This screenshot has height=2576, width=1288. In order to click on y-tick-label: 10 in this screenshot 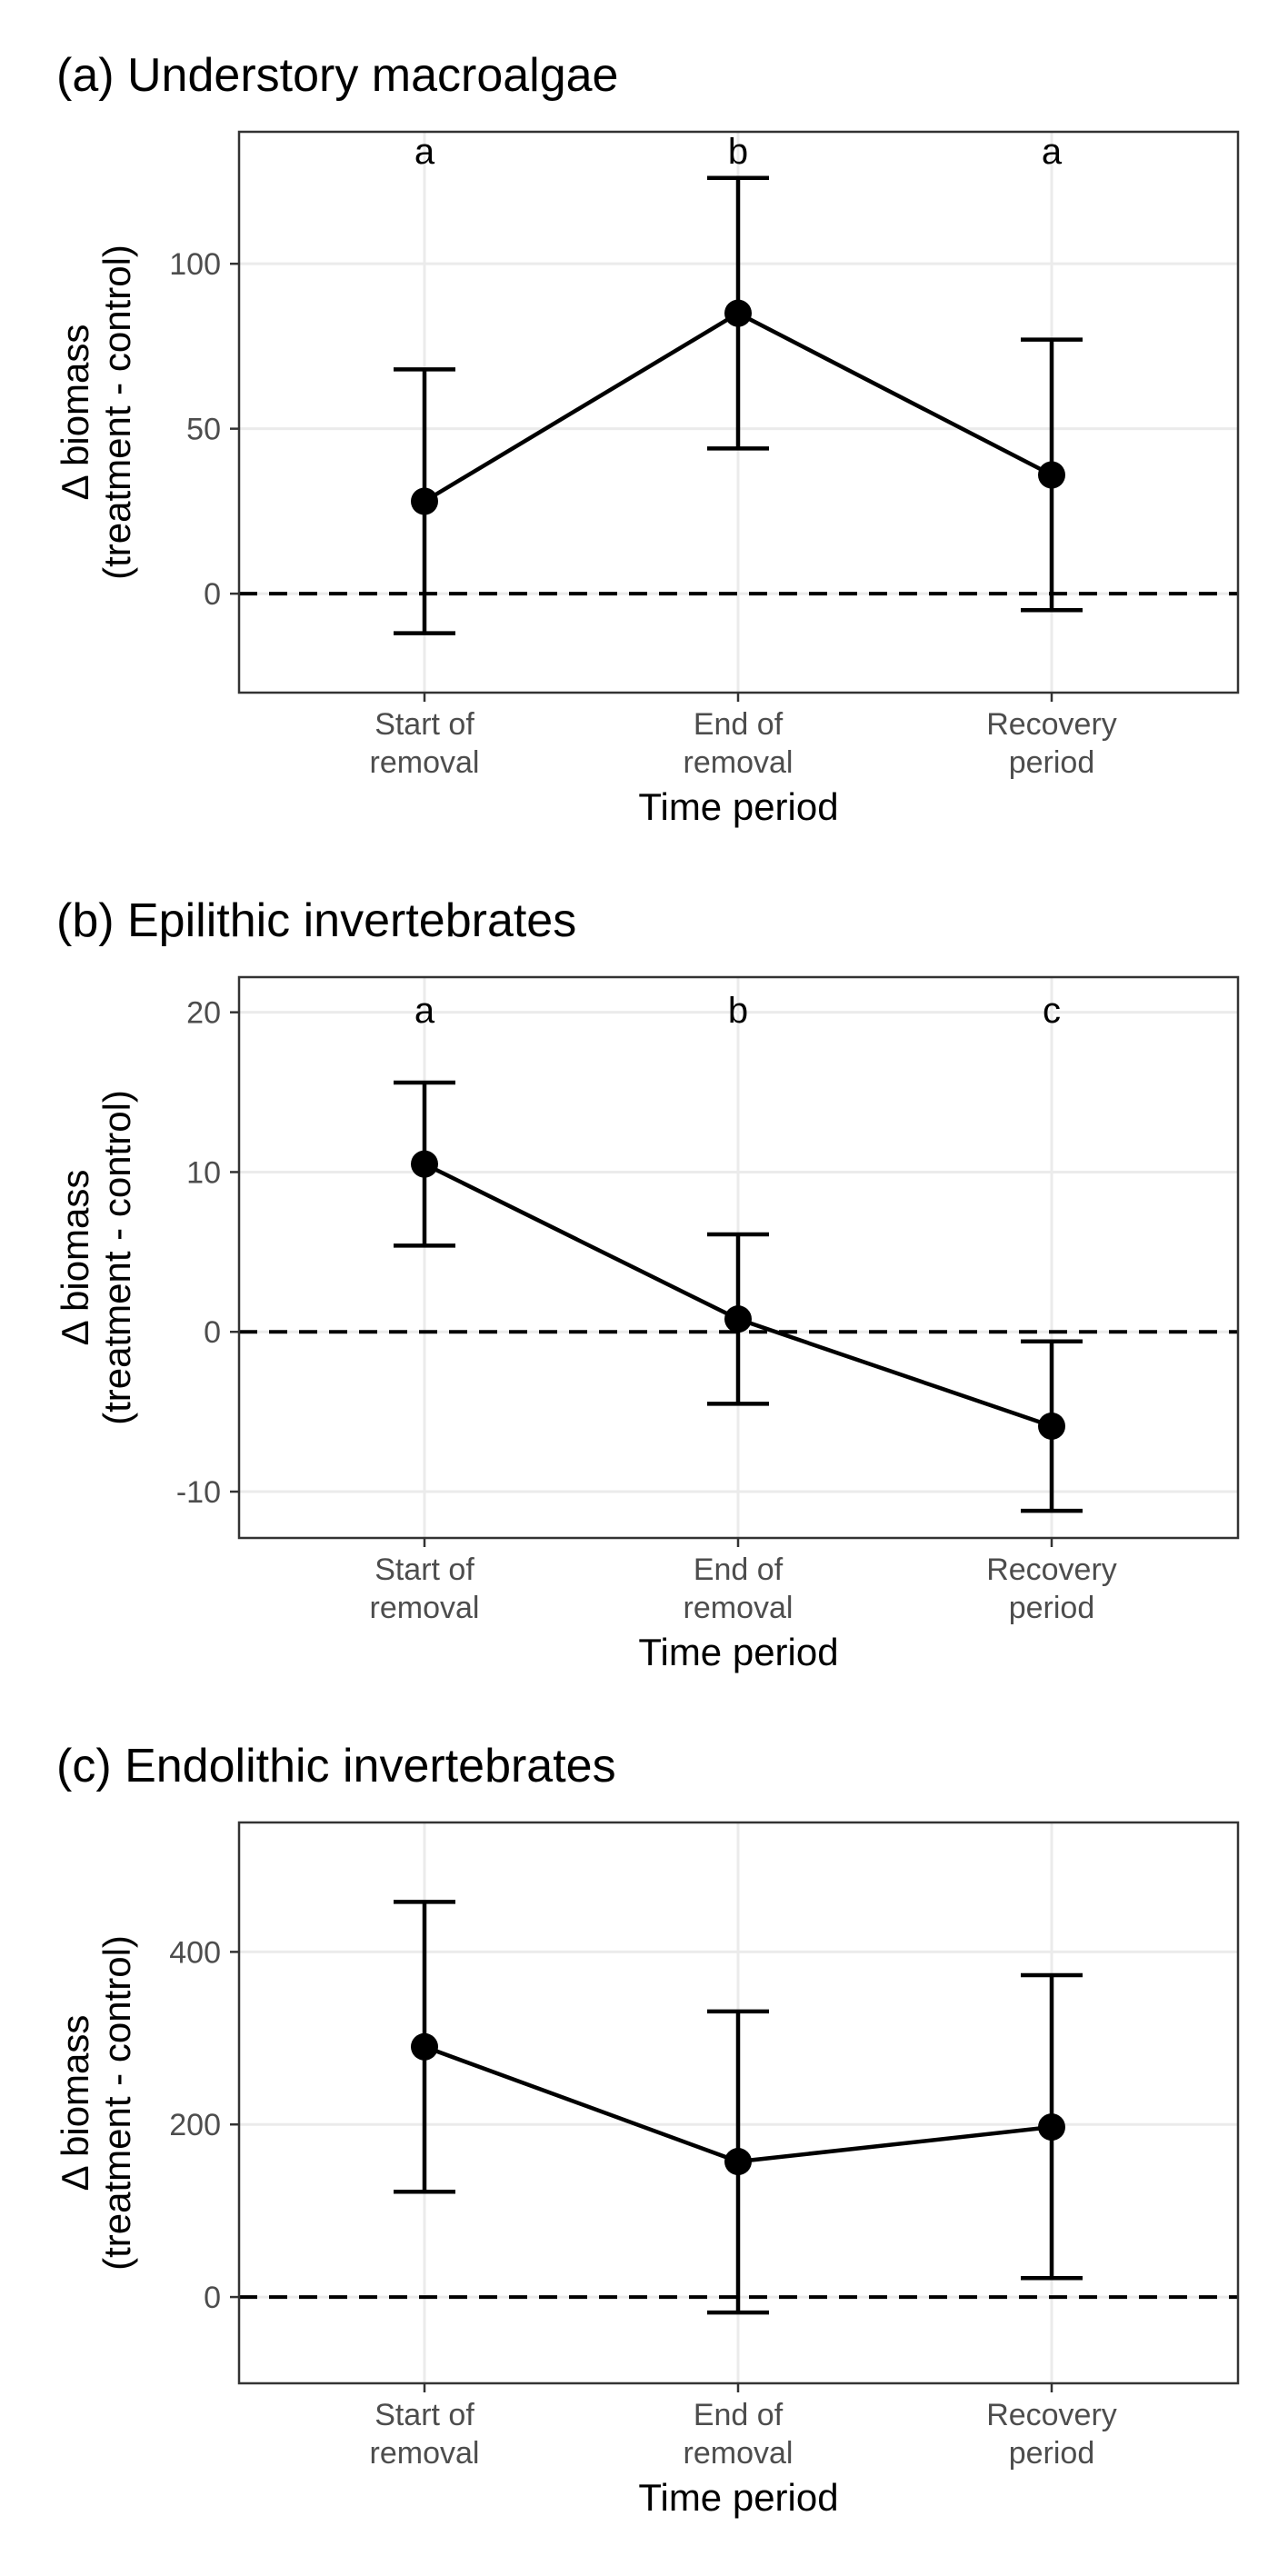, I will do `click(203, 1172)`.